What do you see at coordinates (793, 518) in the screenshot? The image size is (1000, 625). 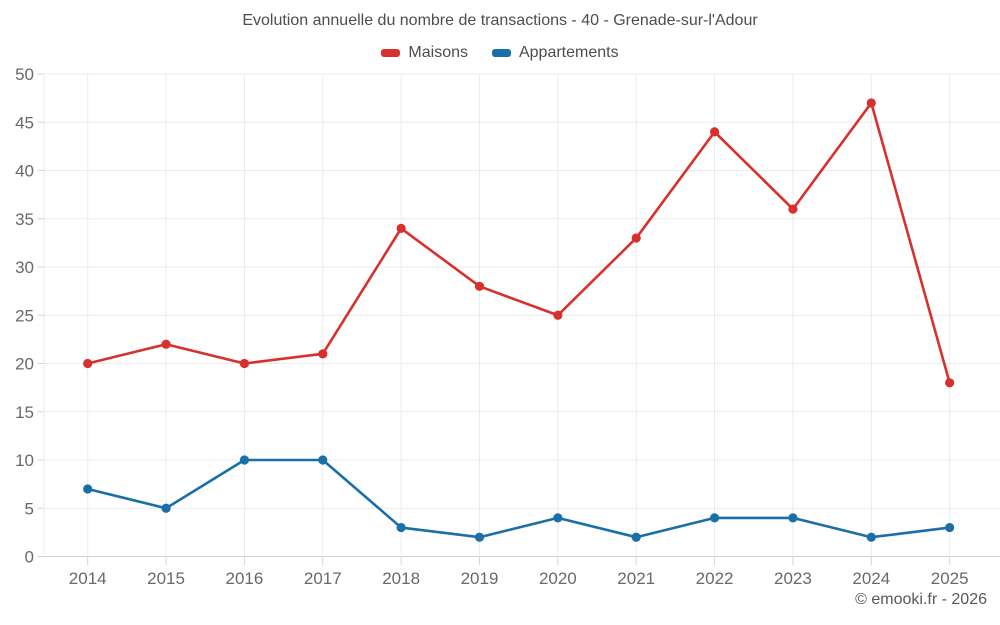 I see `data-point-appartements-2023` at bounding box center [793, 518].